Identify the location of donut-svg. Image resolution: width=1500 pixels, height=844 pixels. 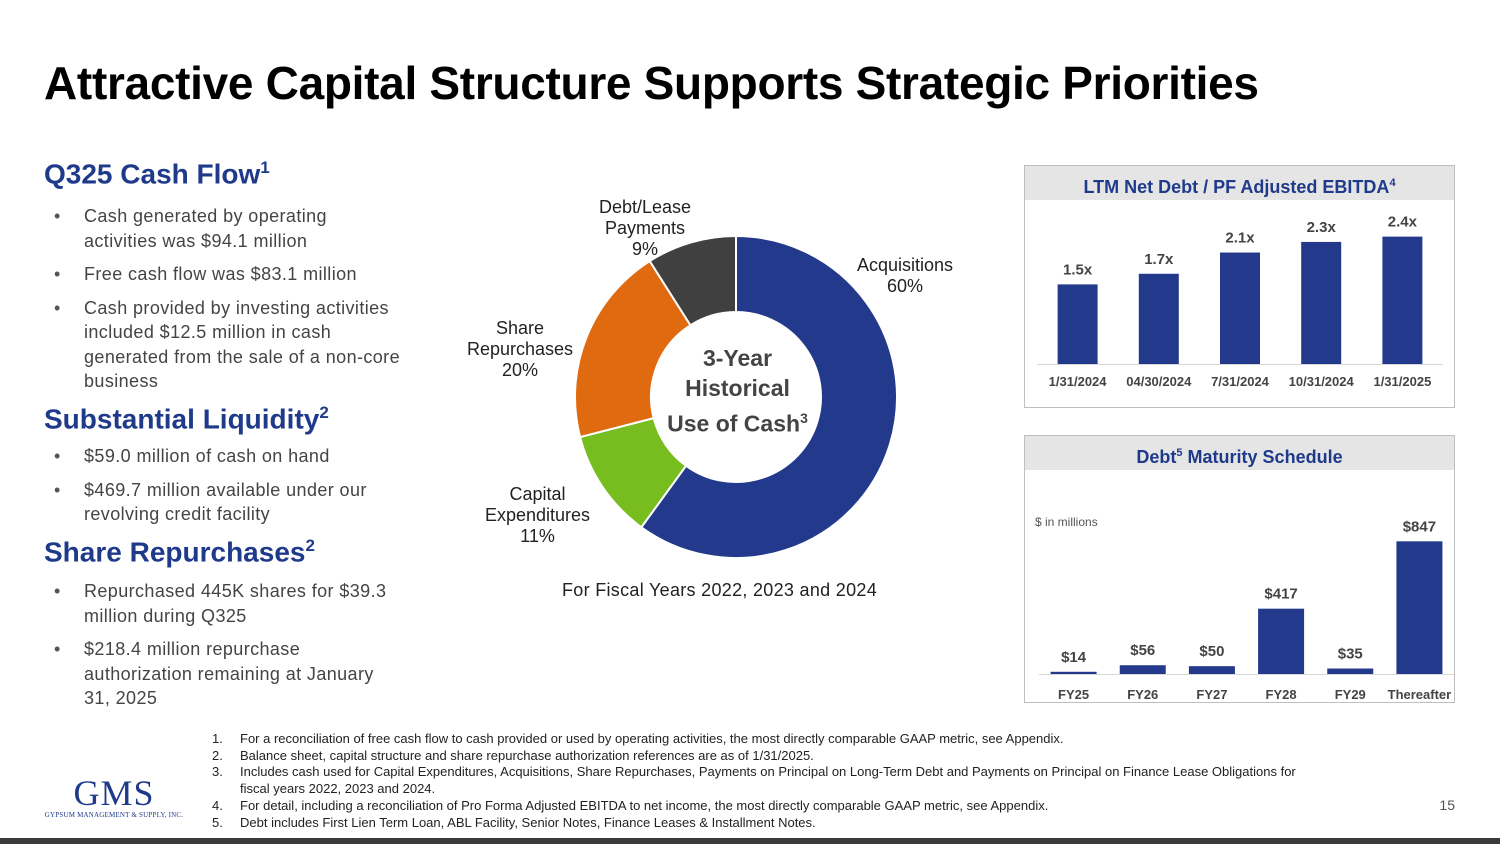
(736, 396).